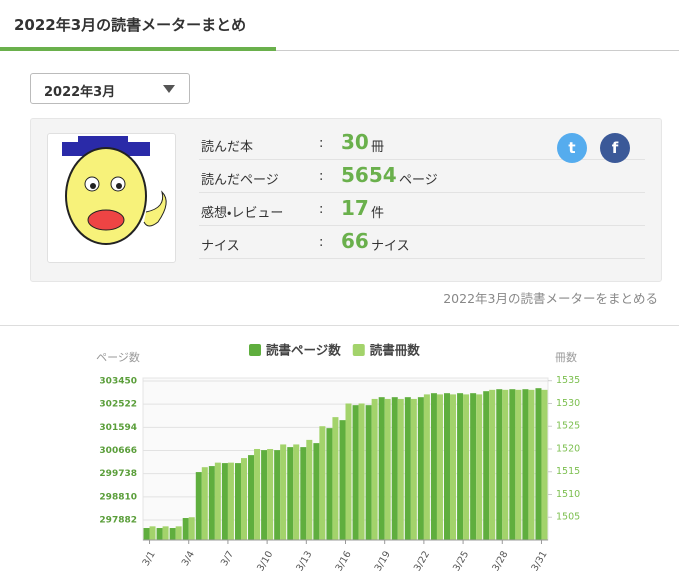 The image size is (679, 584). I want to click on summary-link: 2022年3月の読書メーターをまとめる, so click(550, 298).